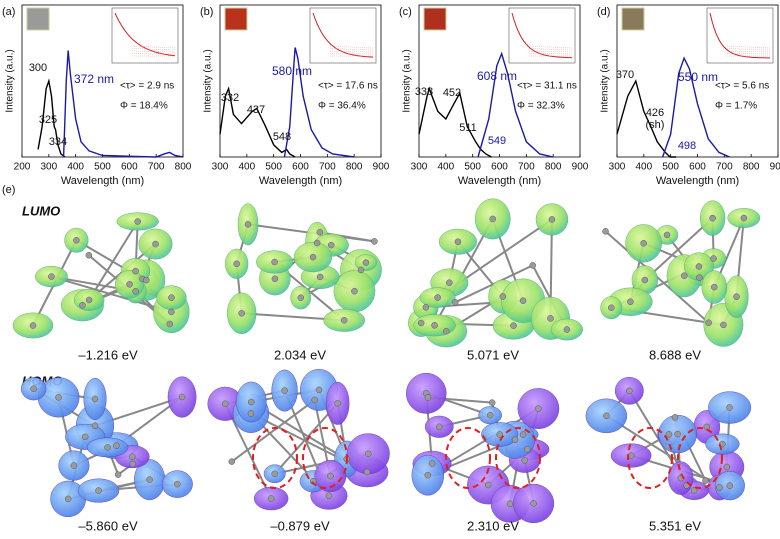 The width and height of the screenshot is (780, 539). Describe the element at coordinates (452, 93) in the screenshot. I see `peak-label: 452` at that location.